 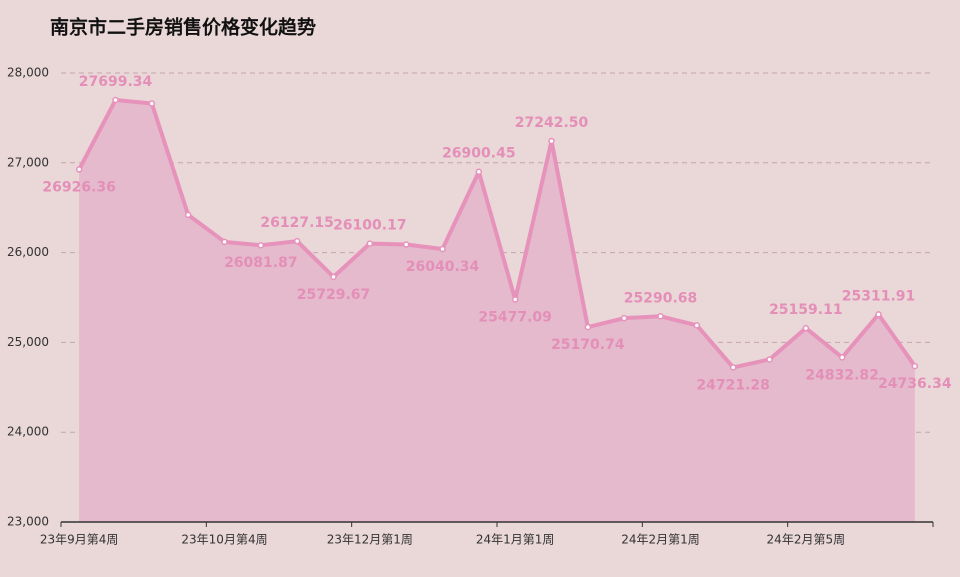 I want to click on data-label: 26900.45, so click(x=479, y=154).